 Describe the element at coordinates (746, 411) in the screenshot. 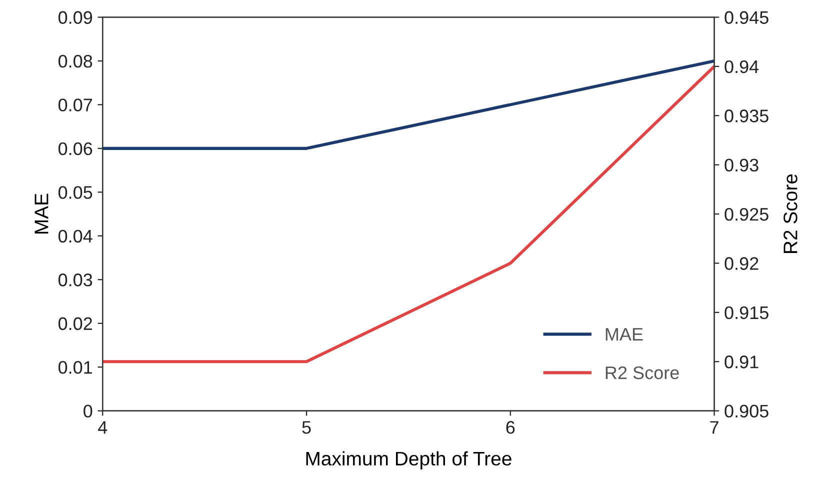

I see `y2-tick-label: 0.905` at that location.